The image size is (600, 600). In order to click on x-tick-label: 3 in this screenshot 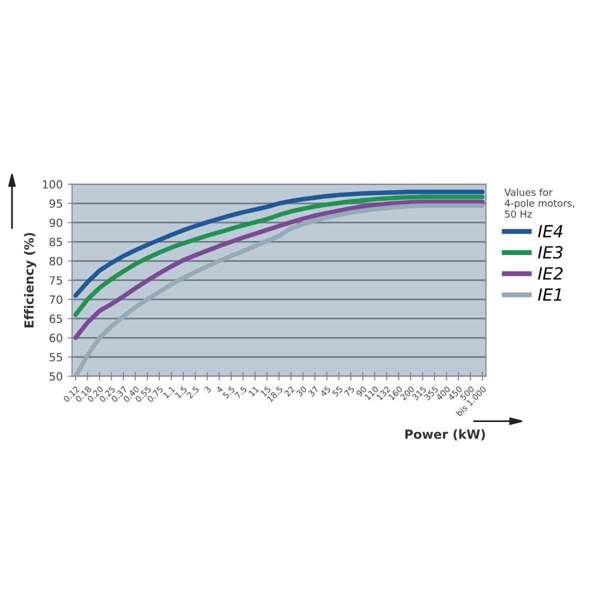, I will do `click(208, 390)`.